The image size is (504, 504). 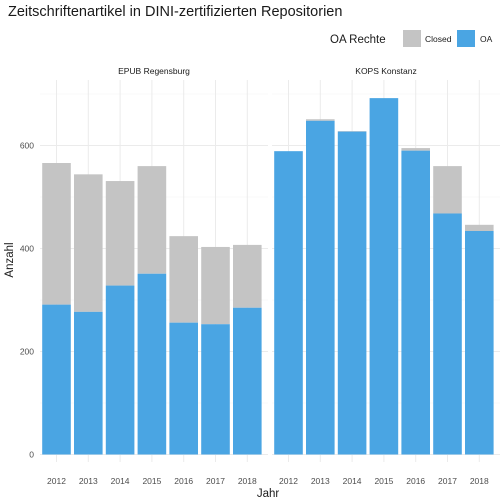 I want to click on y-axis-title: Anzahl, so click(x=10, y=259).